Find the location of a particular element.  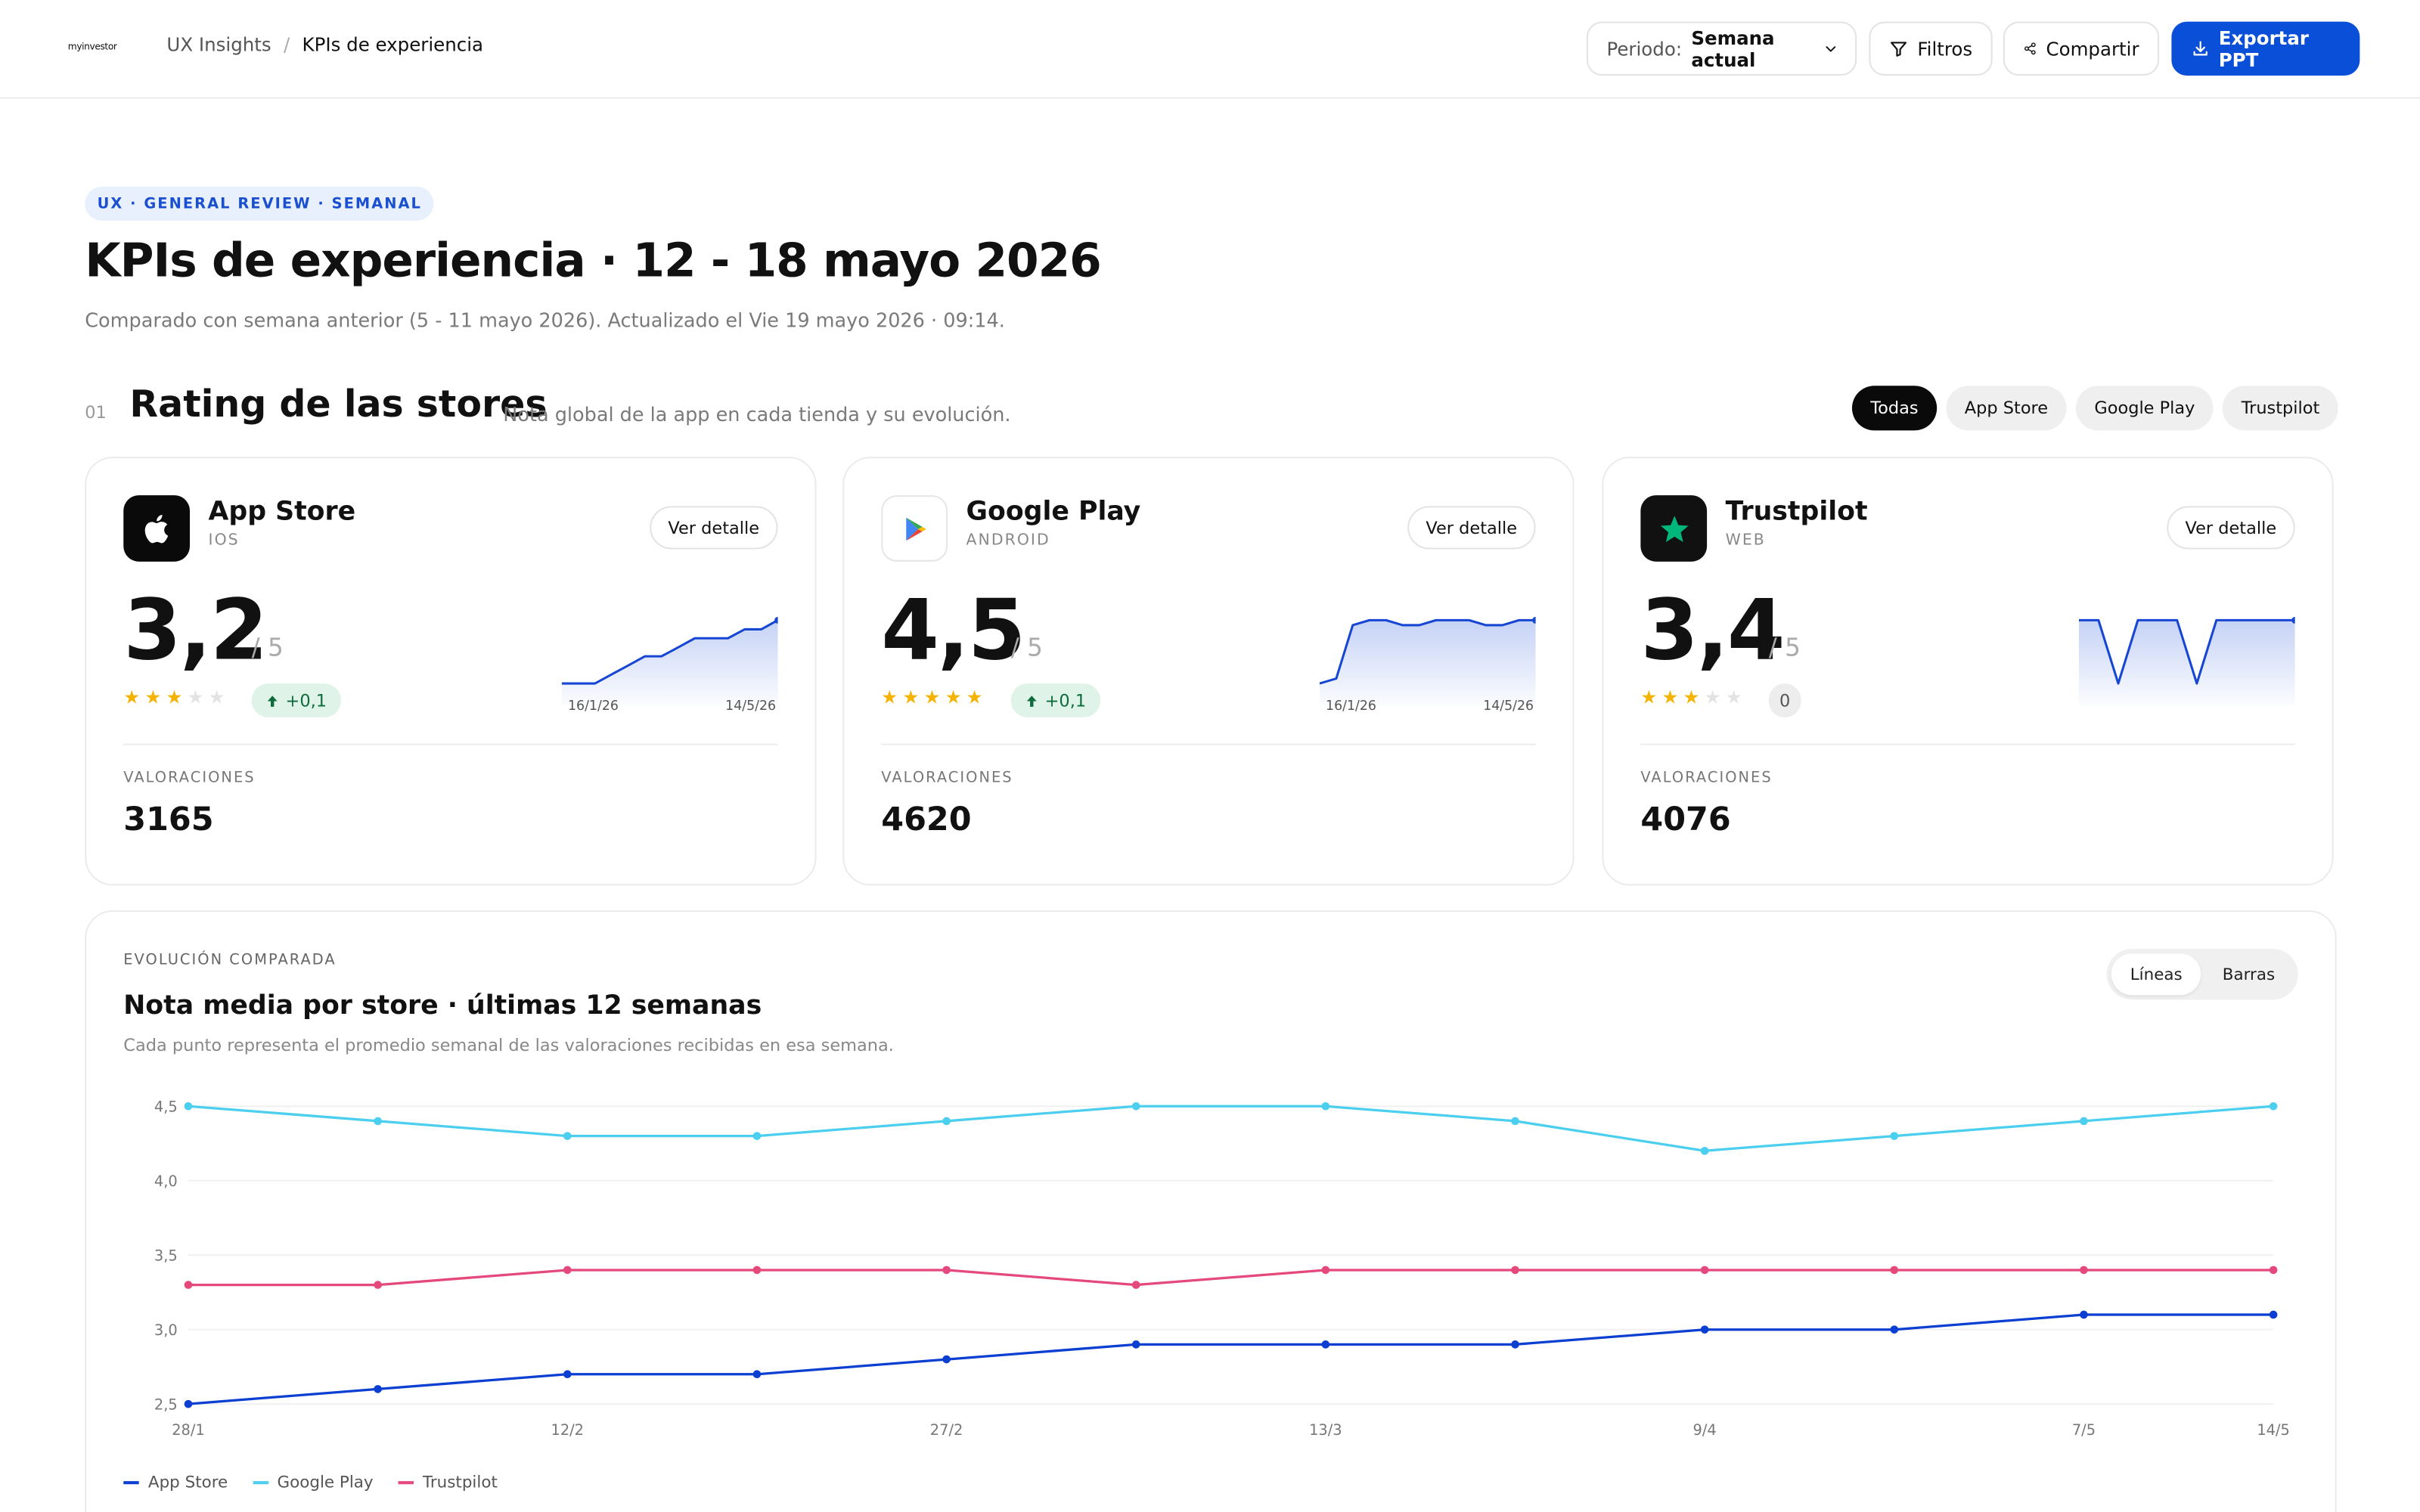

chart-eyebrow: EVOLUCIÓN COMPARADA is located at coordinates (230, 960).